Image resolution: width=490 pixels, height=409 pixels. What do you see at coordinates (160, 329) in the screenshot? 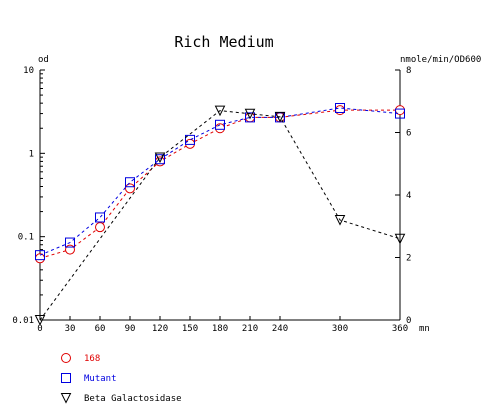
I see `x-tick-label: 120` at bounding box center [160, 329].